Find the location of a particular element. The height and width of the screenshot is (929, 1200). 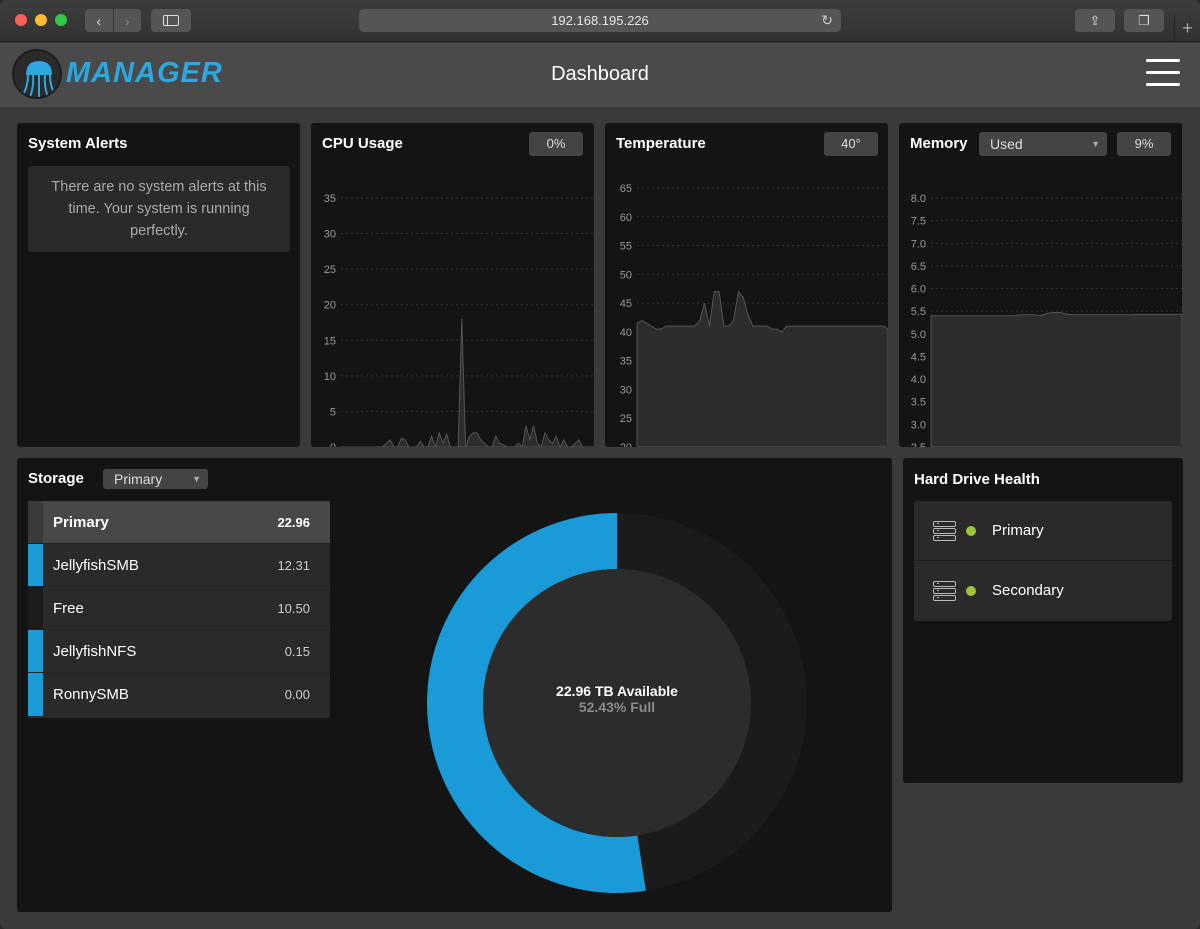

y-tick-label: 3.0 is located at coordinates (918, 425).